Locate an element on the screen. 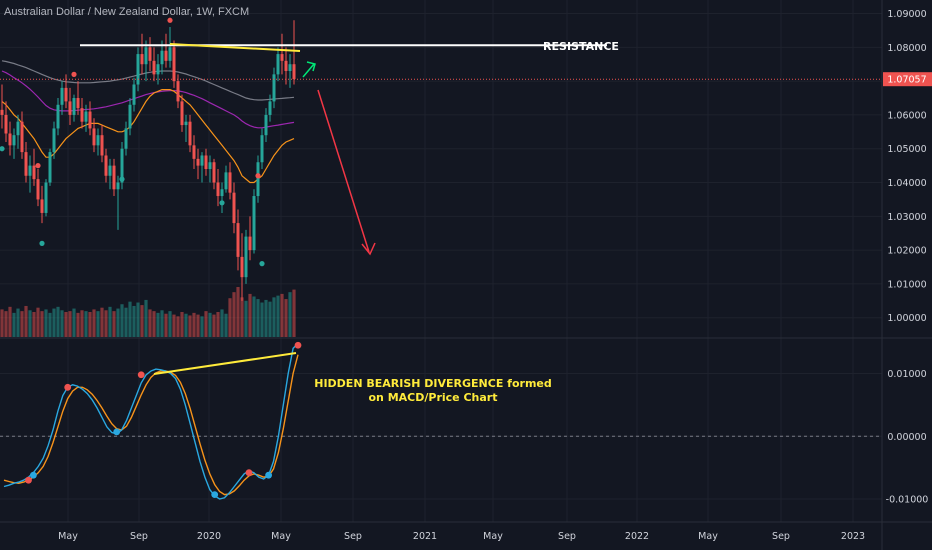 This screenshot has height=550, width=932. price-tick-label: 1.04000 is located at coordinates (906, 183).